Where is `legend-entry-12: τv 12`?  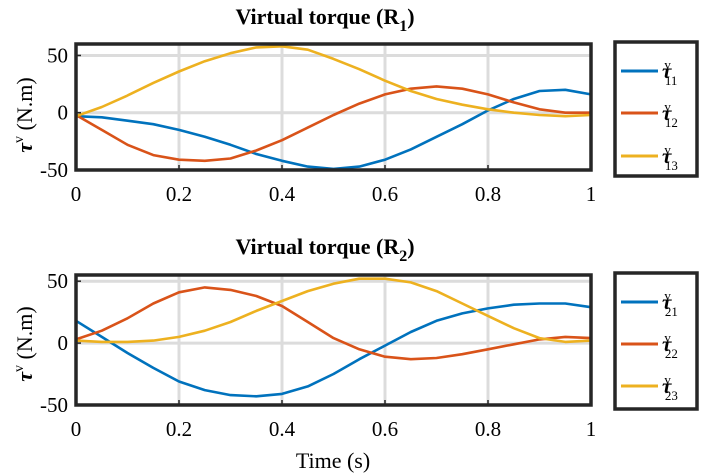
legend-entry-12: τv 12 is located at coordinates (649, 114).